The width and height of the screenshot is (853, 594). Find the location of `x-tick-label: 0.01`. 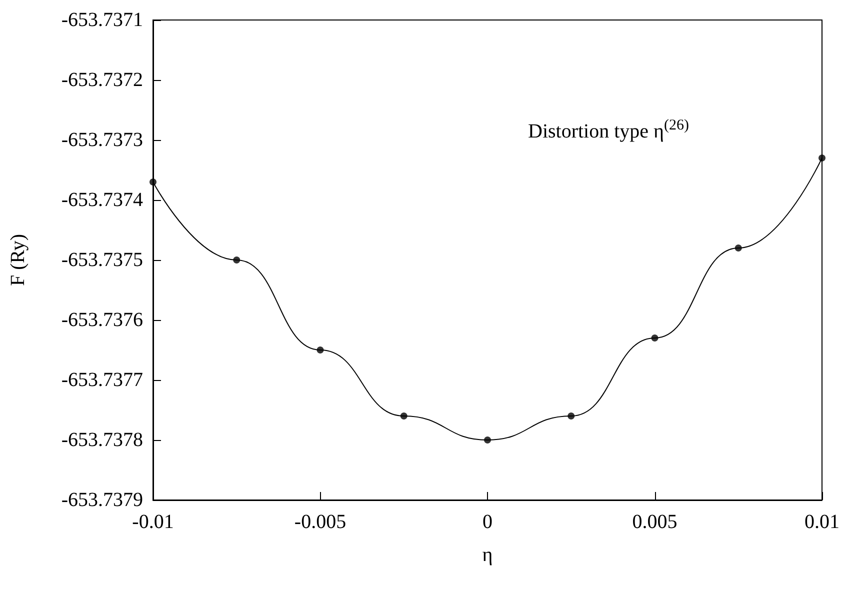

x-tick-label: 0.01 is located at coordinates (822, 522).